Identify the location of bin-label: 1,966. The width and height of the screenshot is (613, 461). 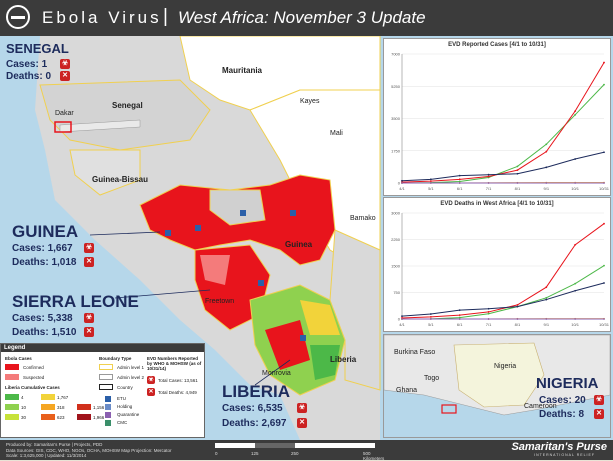
(98, 417).